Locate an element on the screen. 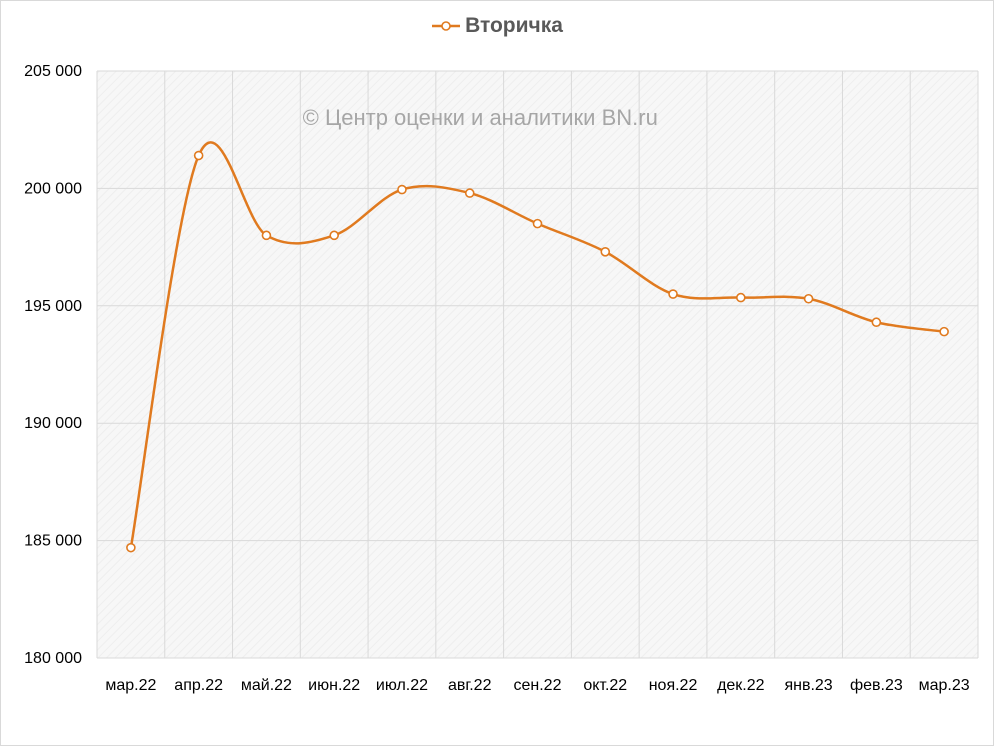  y-tick-label: 180 000 is located at coordinates (53, 658).